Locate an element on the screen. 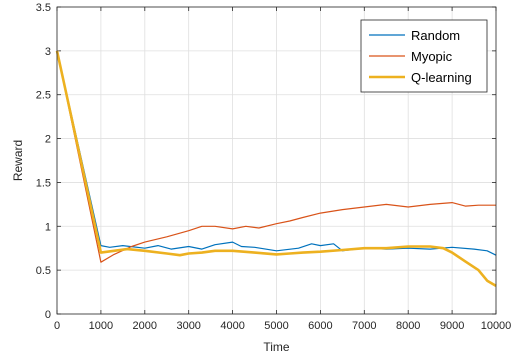 This screenshot has height=360, width=523. x-tick-label: 6000 is located at coordinates (320, 326).